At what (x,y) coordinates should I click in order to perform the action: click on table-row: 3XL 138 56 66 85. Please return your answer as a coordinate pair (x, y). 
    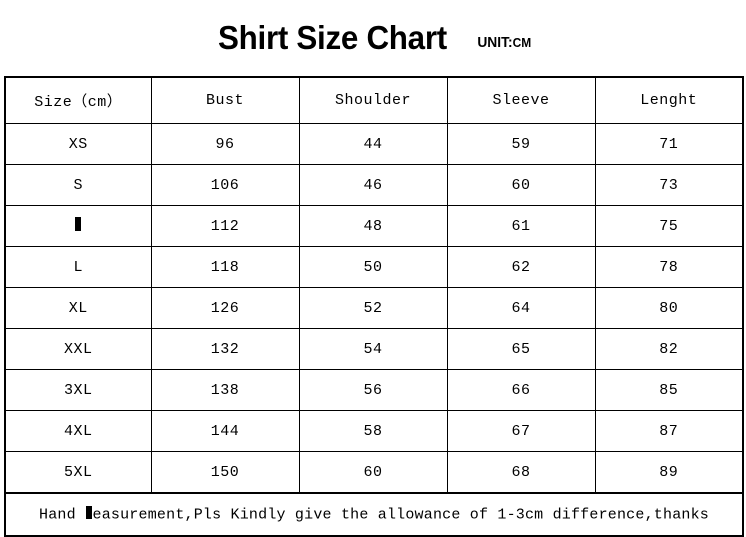
    Looking at the image, I should click on (374, 390).